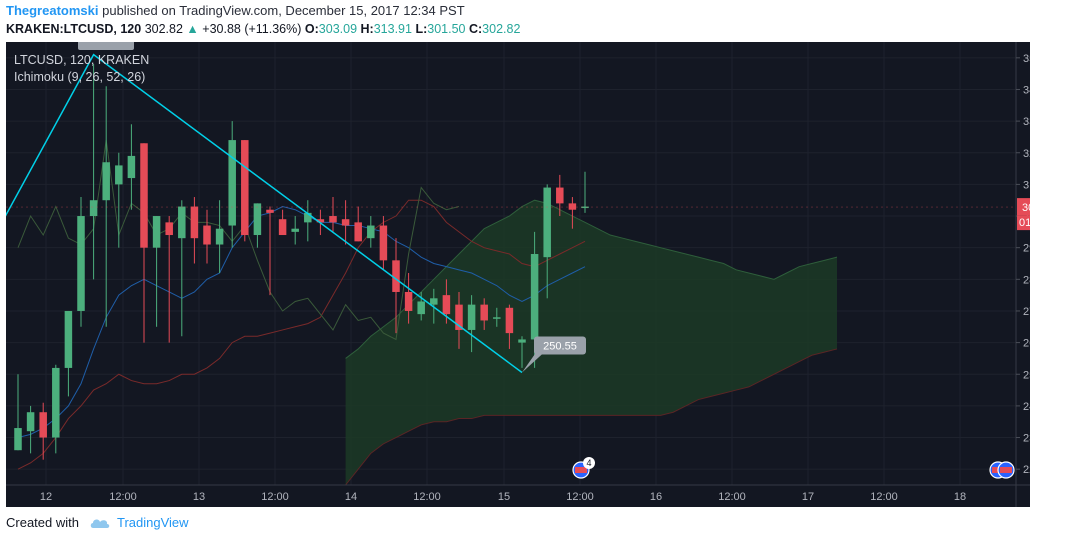 This screenshot has height=541, width=1068. Describe the element at coordinates (1026, 280) in the screenshot. I see `y-tick-label: 280.00` at that location.